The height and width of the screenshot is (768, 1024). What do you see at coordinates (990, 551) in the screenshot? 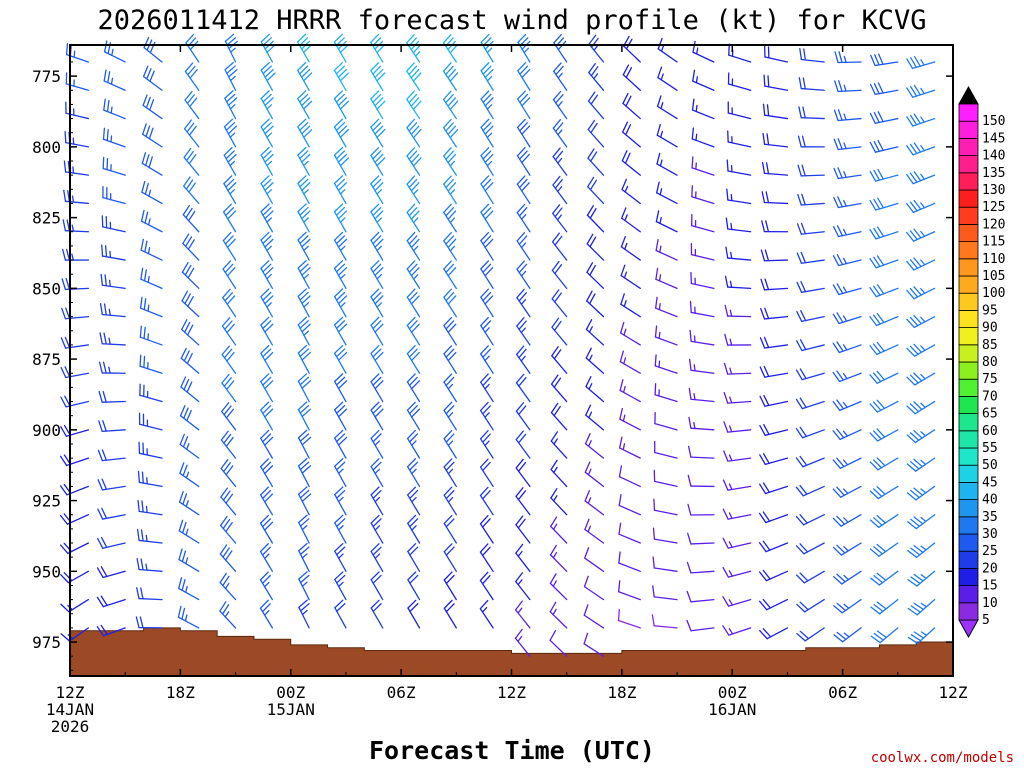
I see `colorbar-label: 25` at bounding box center [990, 551].